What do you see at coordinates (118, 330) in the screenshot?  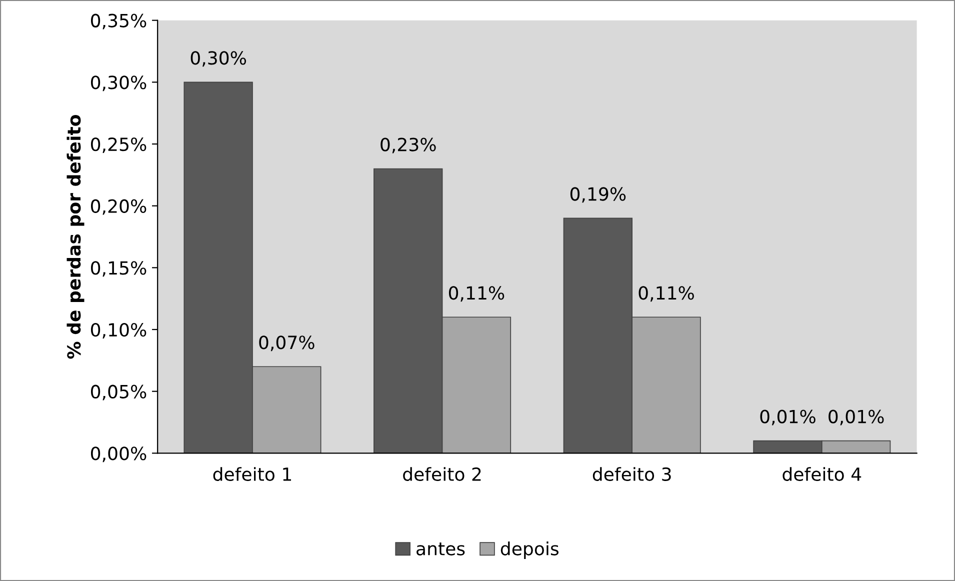 I see `y-tick-label: 0,10%` at bounding box center [118, 330].